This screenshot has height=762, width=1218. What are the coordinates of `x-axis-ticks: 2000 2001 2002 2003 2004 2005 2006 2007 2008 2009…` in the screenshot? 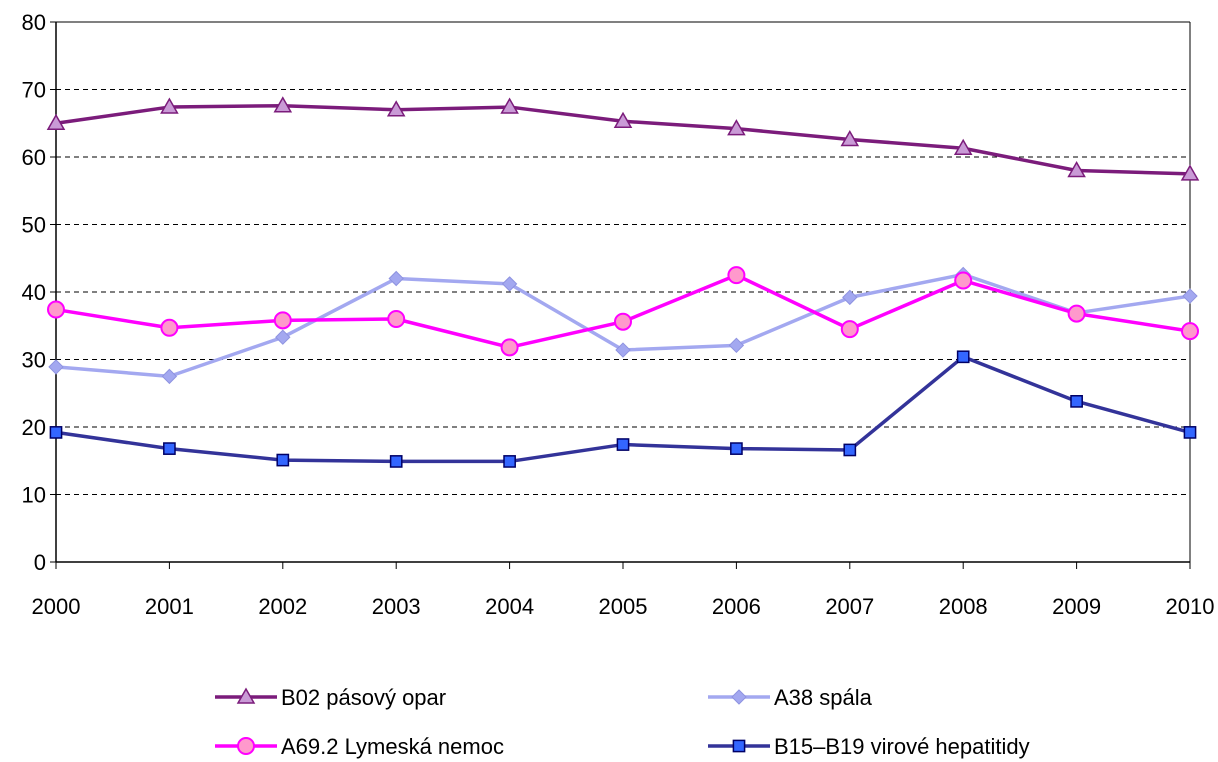 It's located at (623, 590).